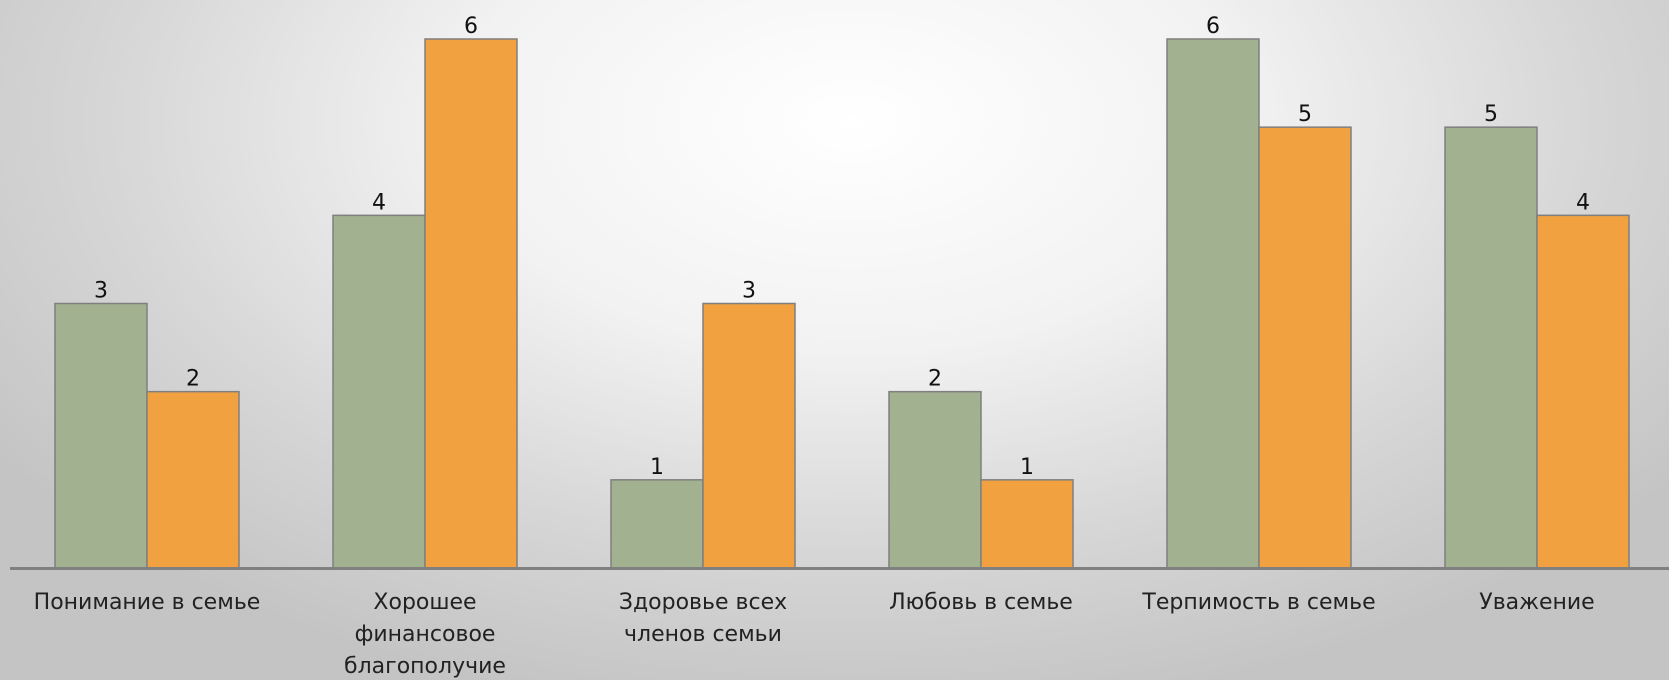 This screenshot has width=1669, height=680. What do you see at coordinates (703, 634) in the screenshot?
I see `category-label: членов семьи` at bounding box center [703, 634].